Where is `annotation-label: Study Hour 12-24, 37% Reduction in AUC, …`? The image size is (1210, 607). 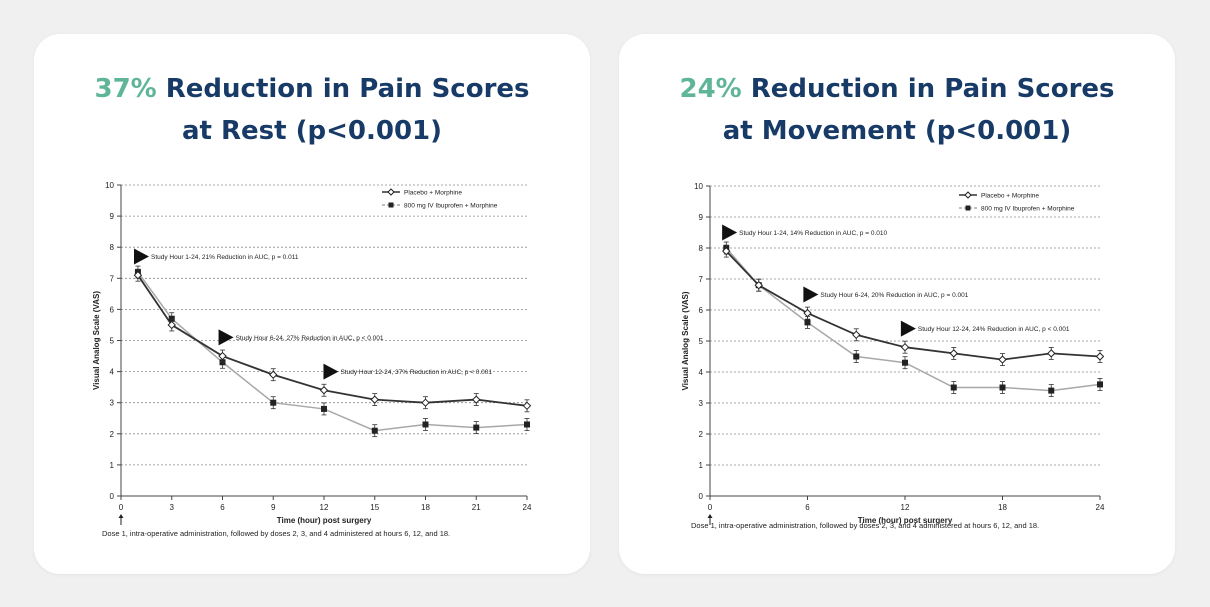 annotation-label: Study Hour 12-24, 37% Reduction in AUC, … is located at coordinates (416, 372).